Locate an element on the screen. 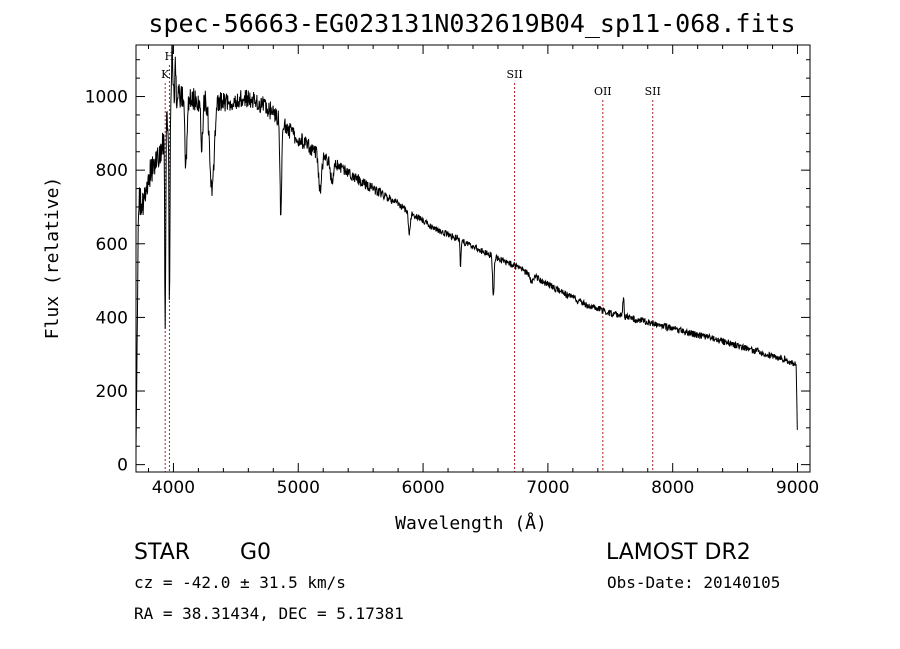 The image size is (900, 649). x-axis-label: Wavelength (Å) is located at coordinates (471, 523).